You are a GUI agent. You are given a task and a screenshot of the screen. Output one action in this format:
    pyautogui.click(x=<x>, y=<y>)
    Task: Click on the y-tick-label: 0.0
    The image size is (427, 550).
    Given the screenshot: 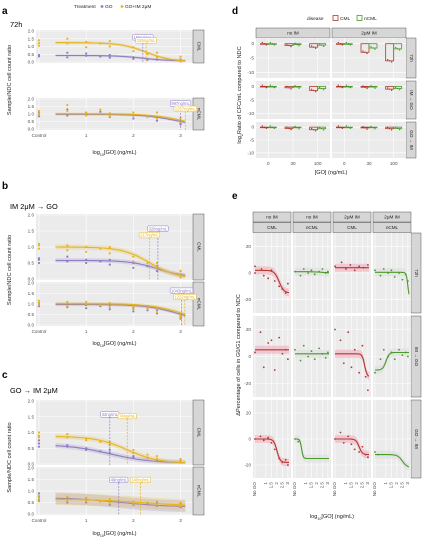 What is the action you would take?
    pyautogui.click(x=31, y=279)
    